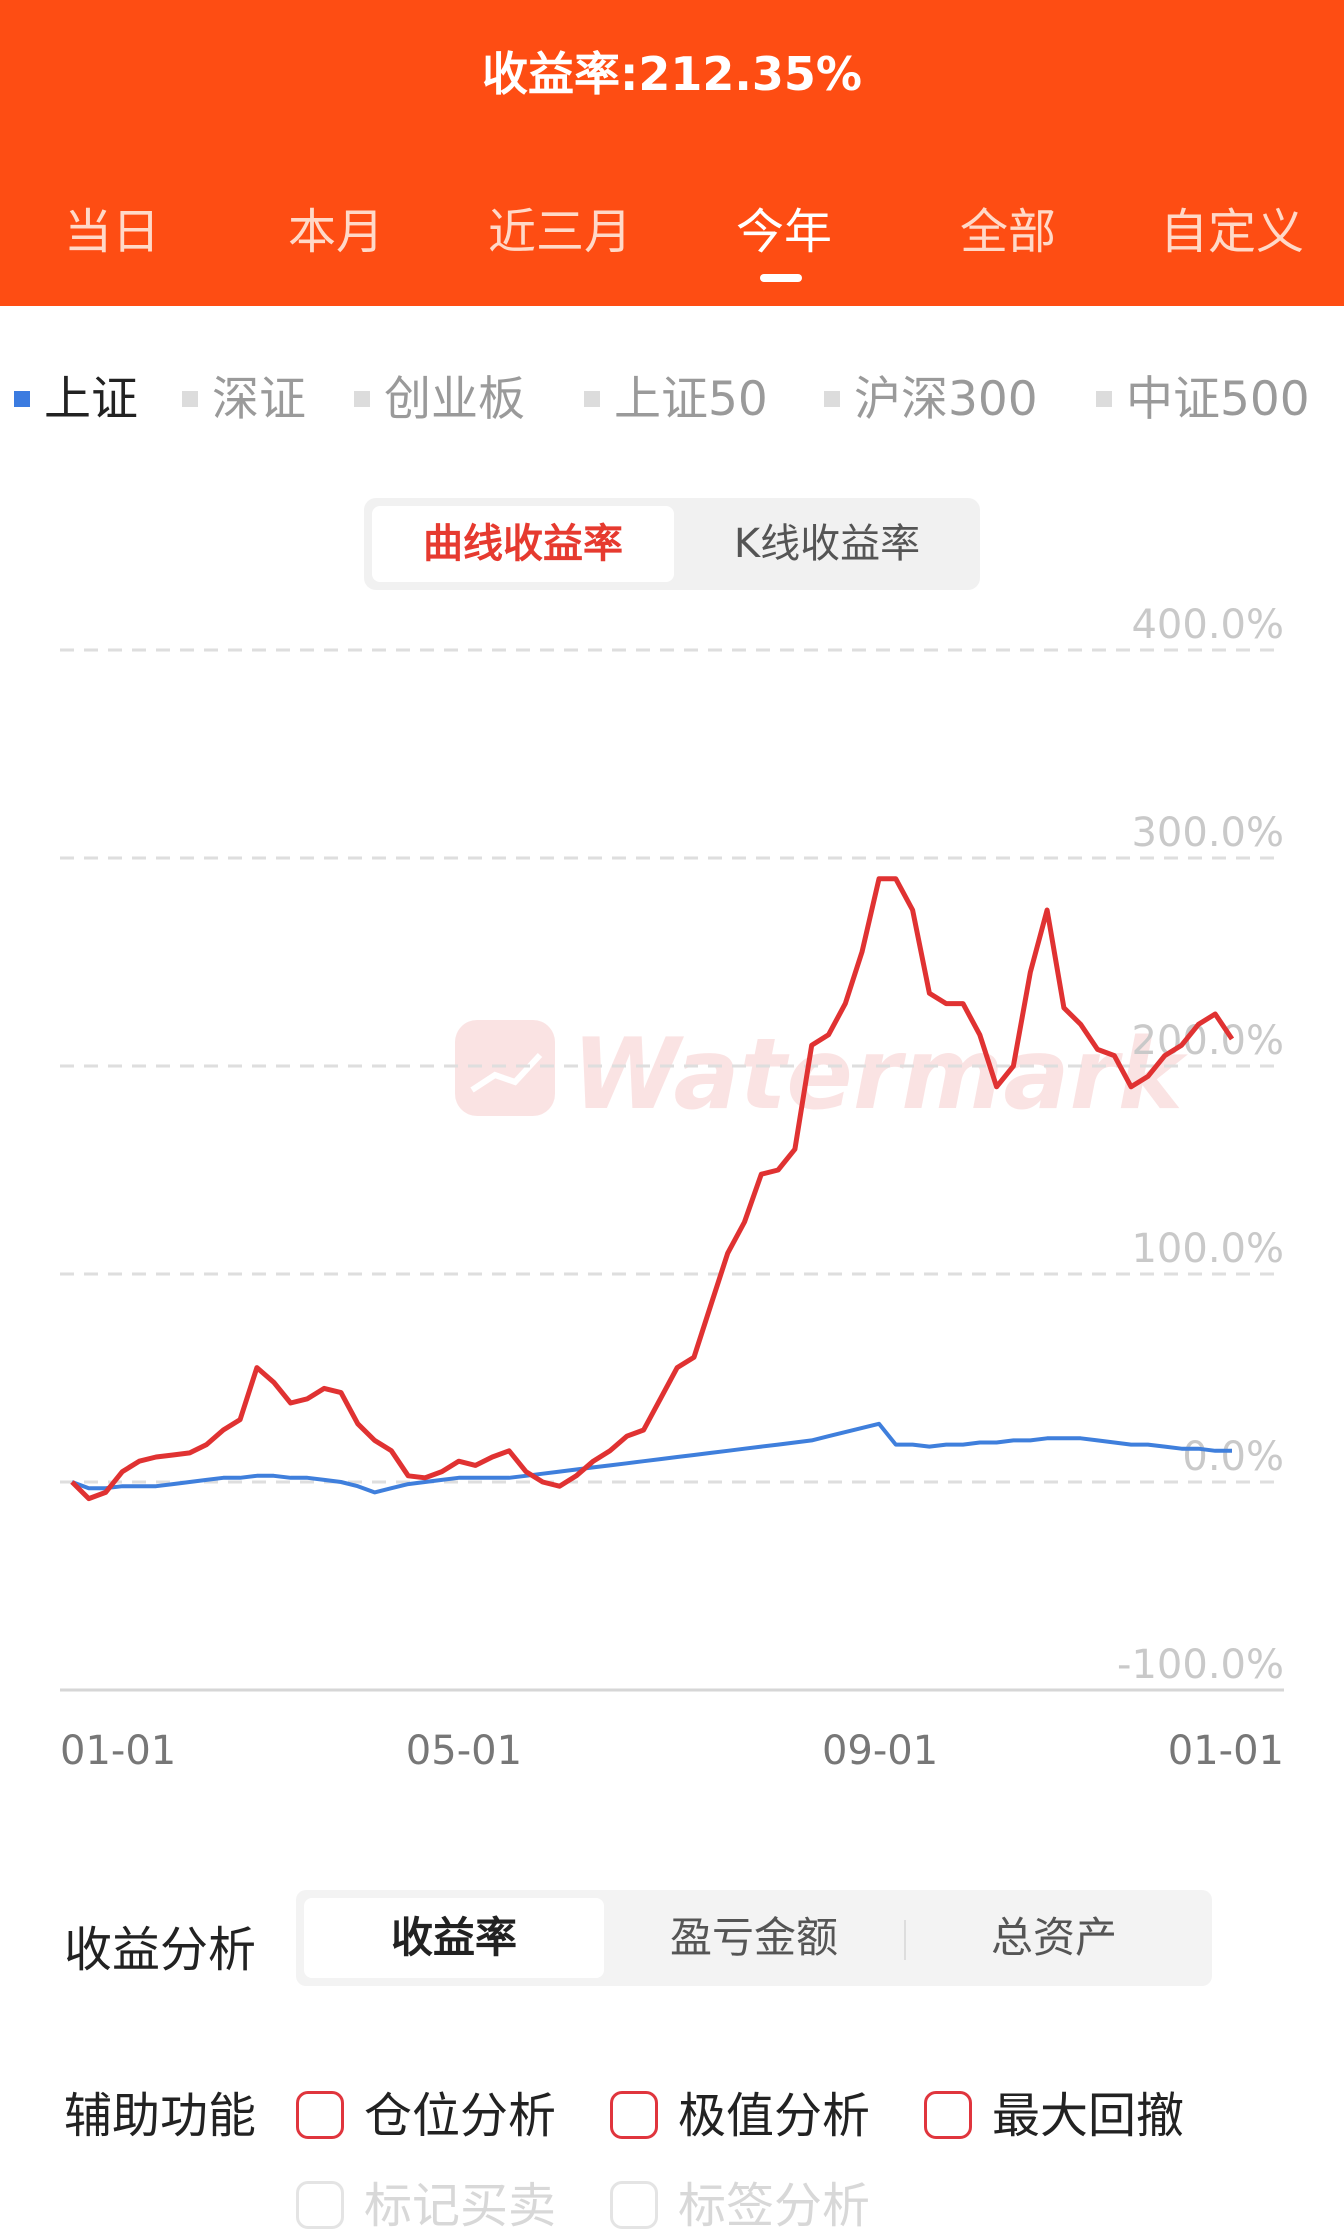  Describe the element at coordinates (91, 399) in the screenshot. I see `index-label: 上证` at that location.